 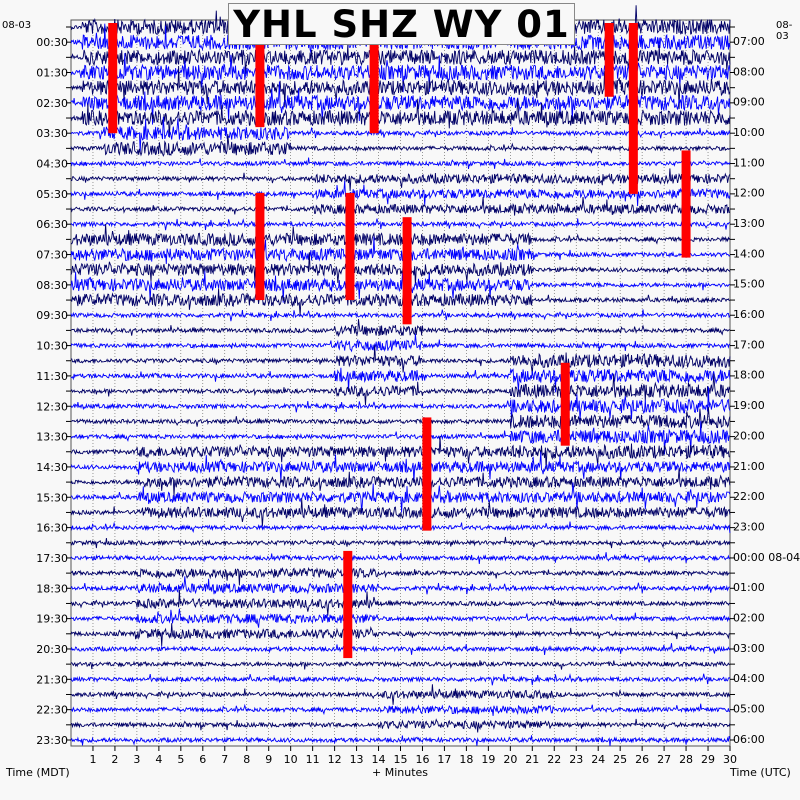 I want to click on right-time-label: 04:00, so click(x=749, y=678).